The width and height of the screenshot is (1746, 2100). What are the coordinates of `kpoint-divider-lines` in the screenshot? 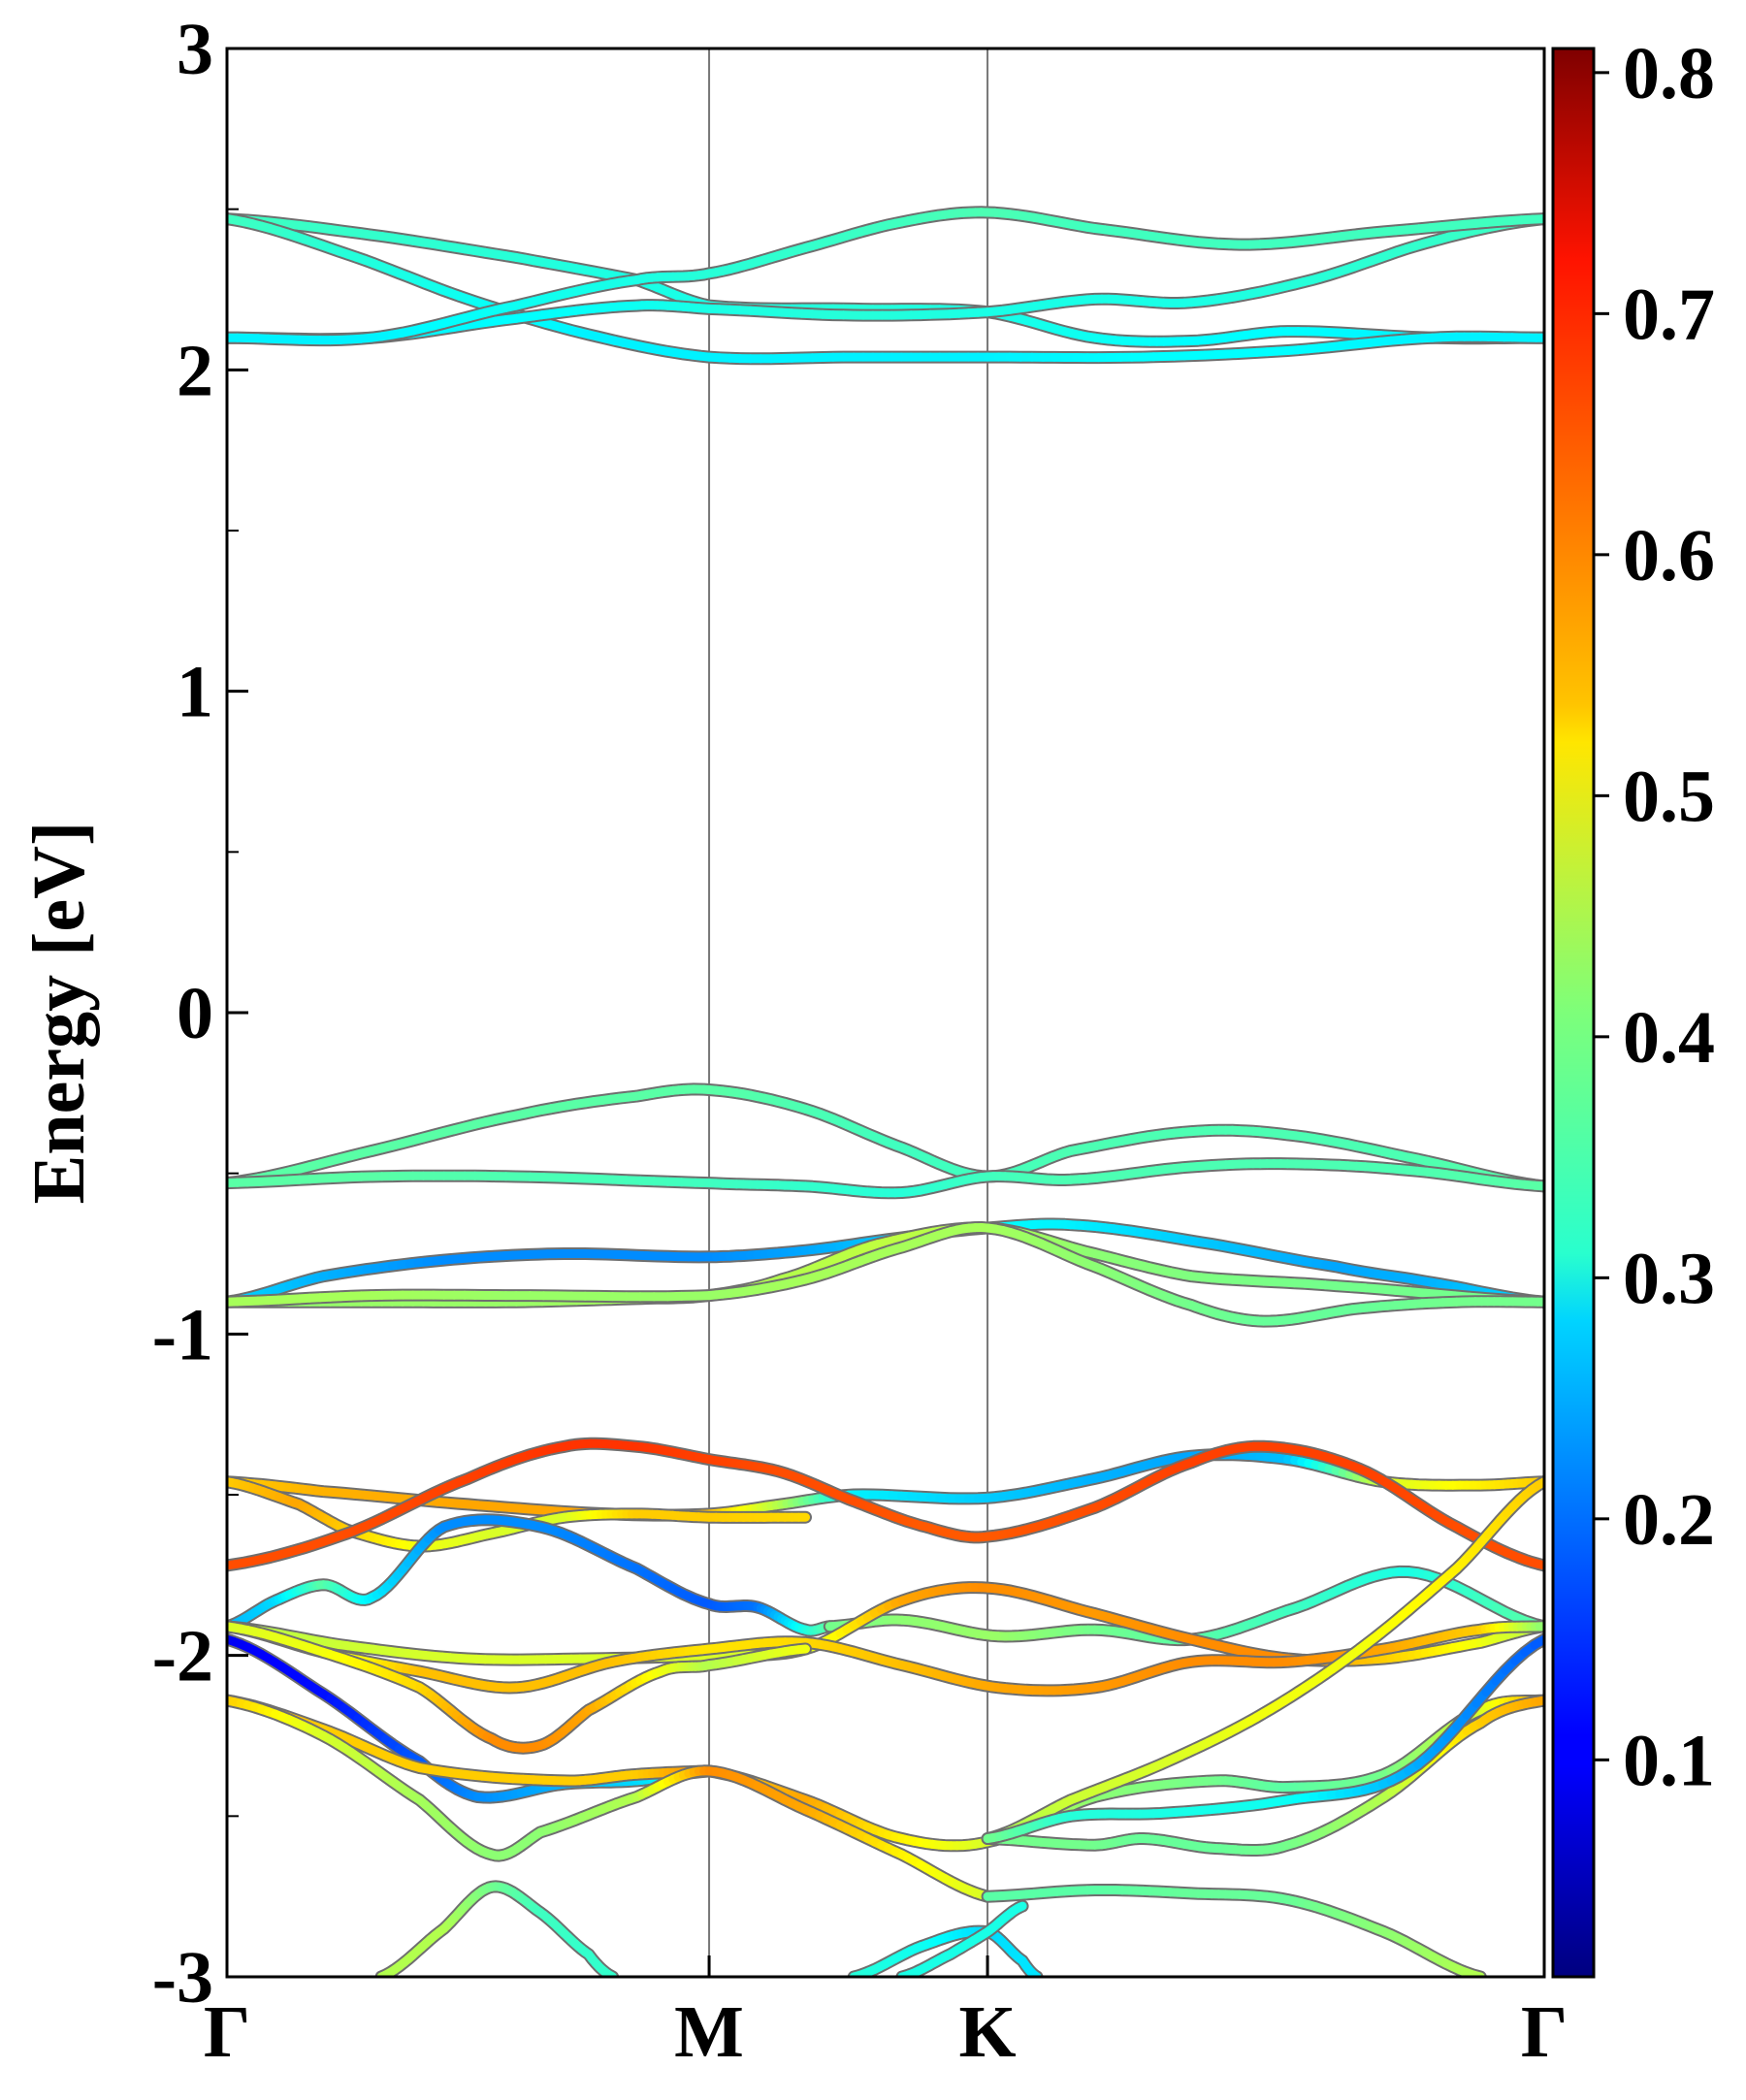 It's located at (848, 1012).